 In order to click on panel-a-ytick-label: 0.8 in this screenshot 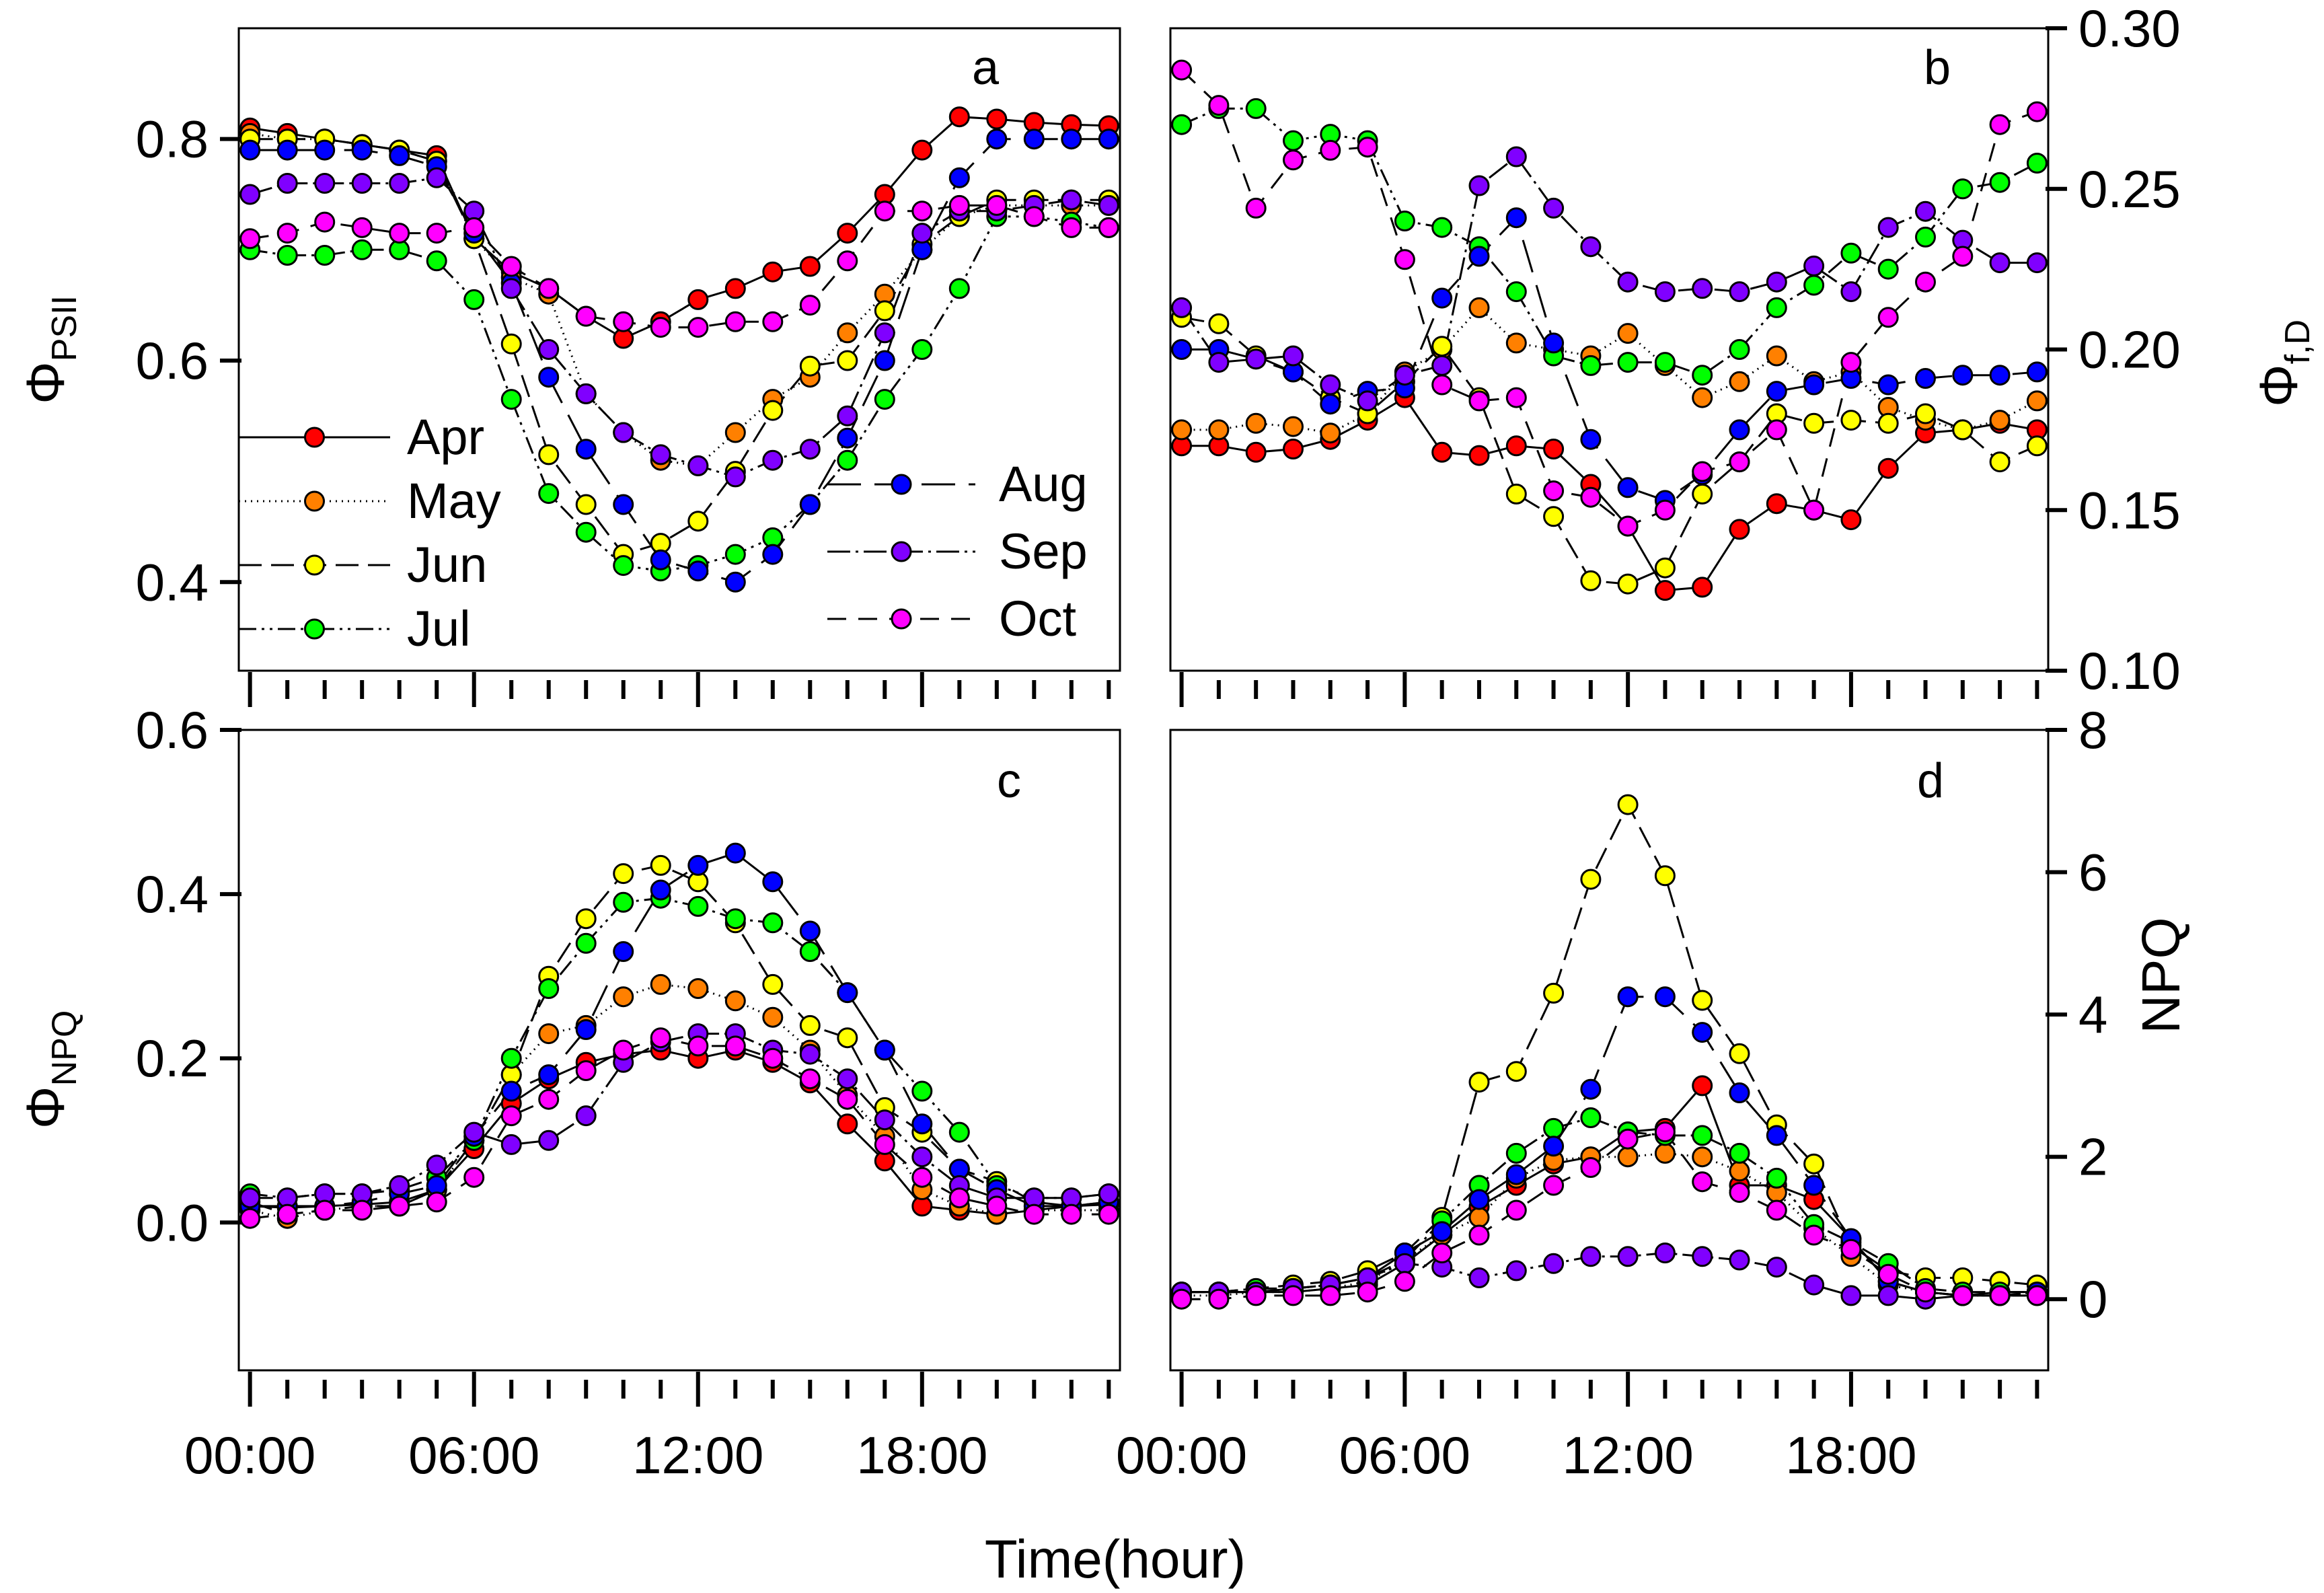, I will do `click(172, 139)`.